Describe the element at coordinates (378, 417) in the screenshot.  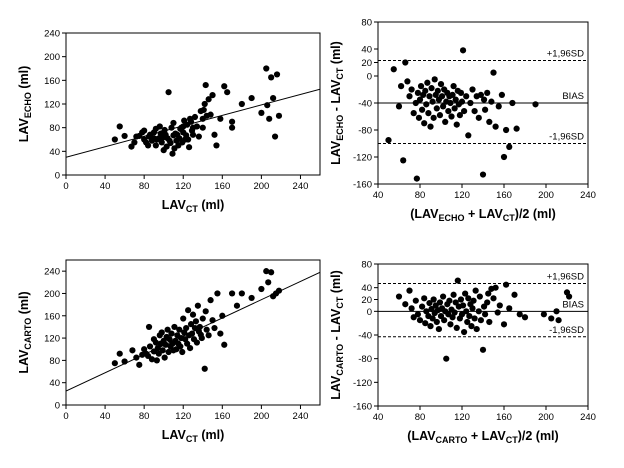
I see `x-tick-label: 40` at that location.